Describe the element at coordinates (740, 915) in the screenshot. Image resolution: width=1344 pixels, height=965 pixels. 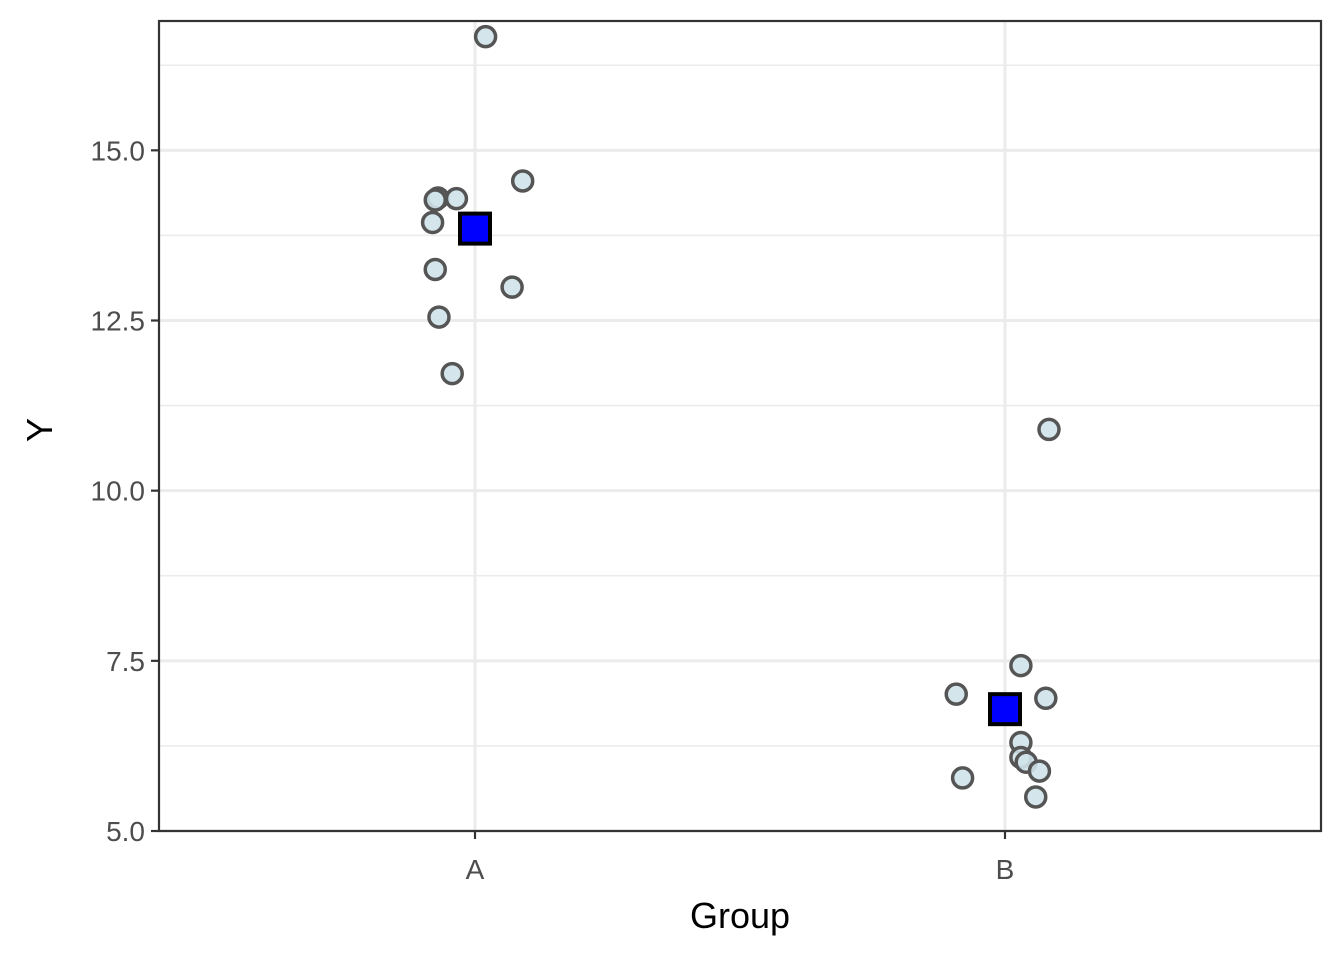
I see `x-axis-title: Group` at that location.